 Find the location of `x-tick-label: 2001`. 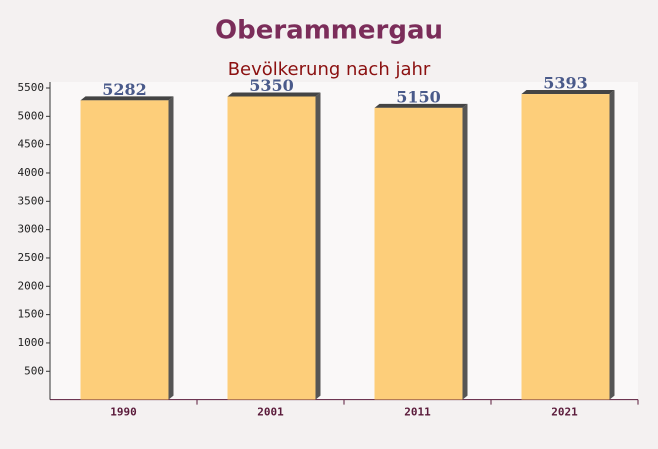

x-tick-label: 2001 is located at coordinates (270, 412).